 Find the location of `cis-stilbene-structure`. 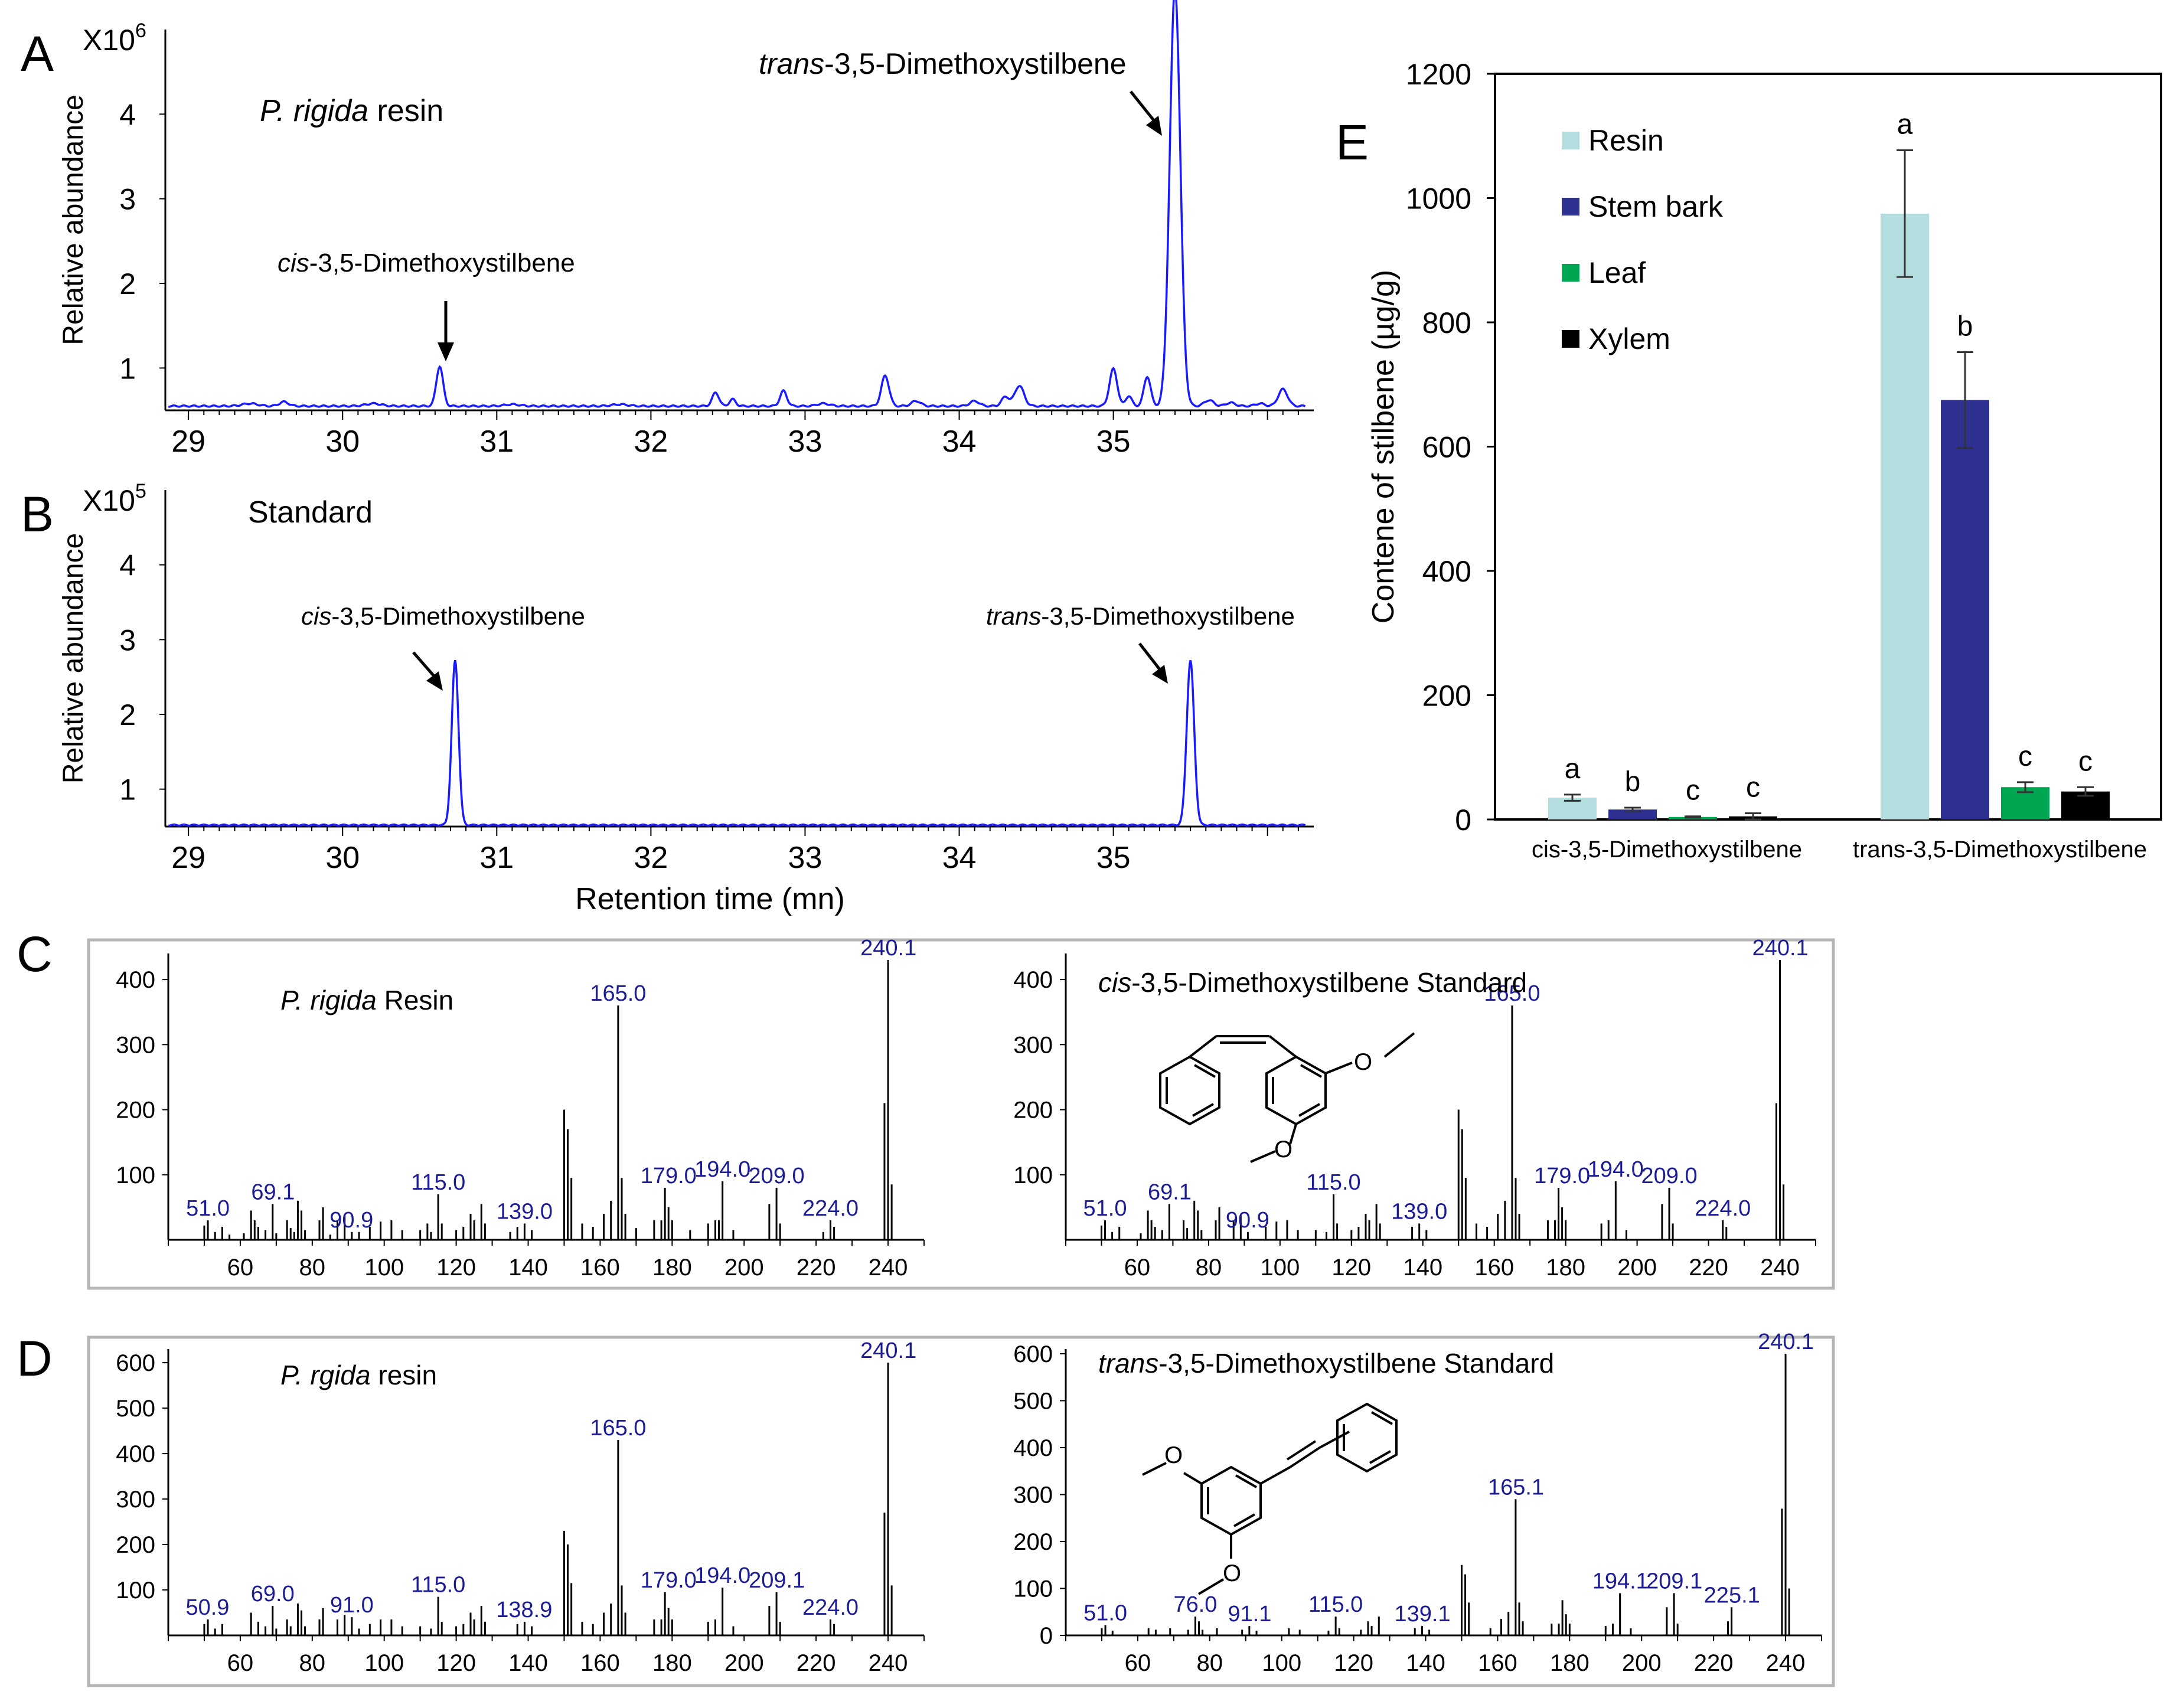

cis-stilbene-structure is located at coordinates (1287, 1097).